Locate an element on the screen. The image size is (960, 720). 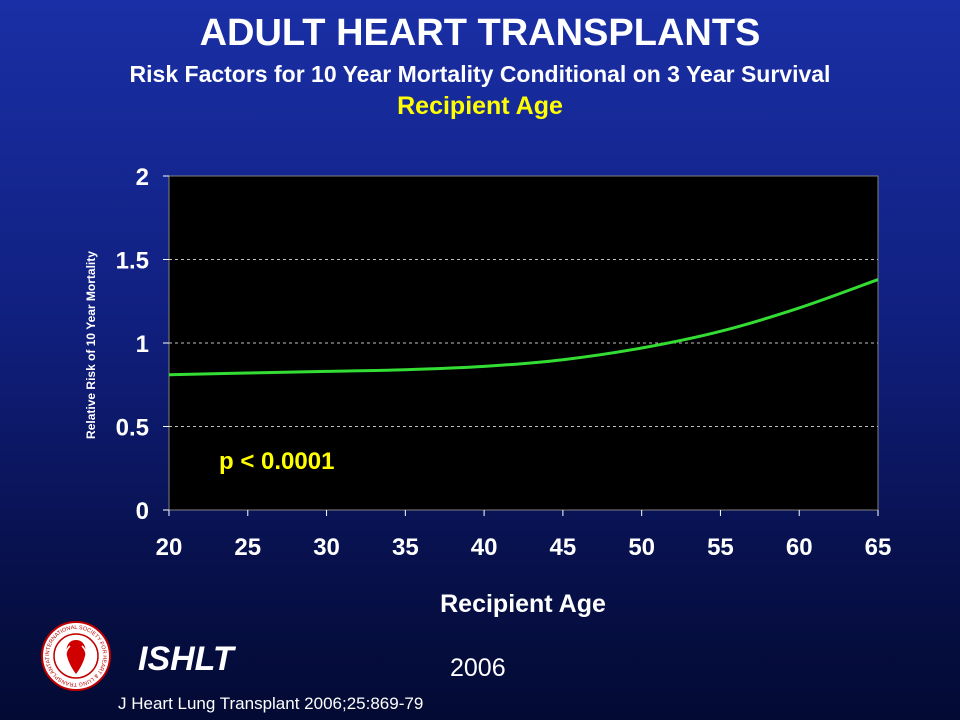
org-name: ISHLT is located at coordinates (186, 659).